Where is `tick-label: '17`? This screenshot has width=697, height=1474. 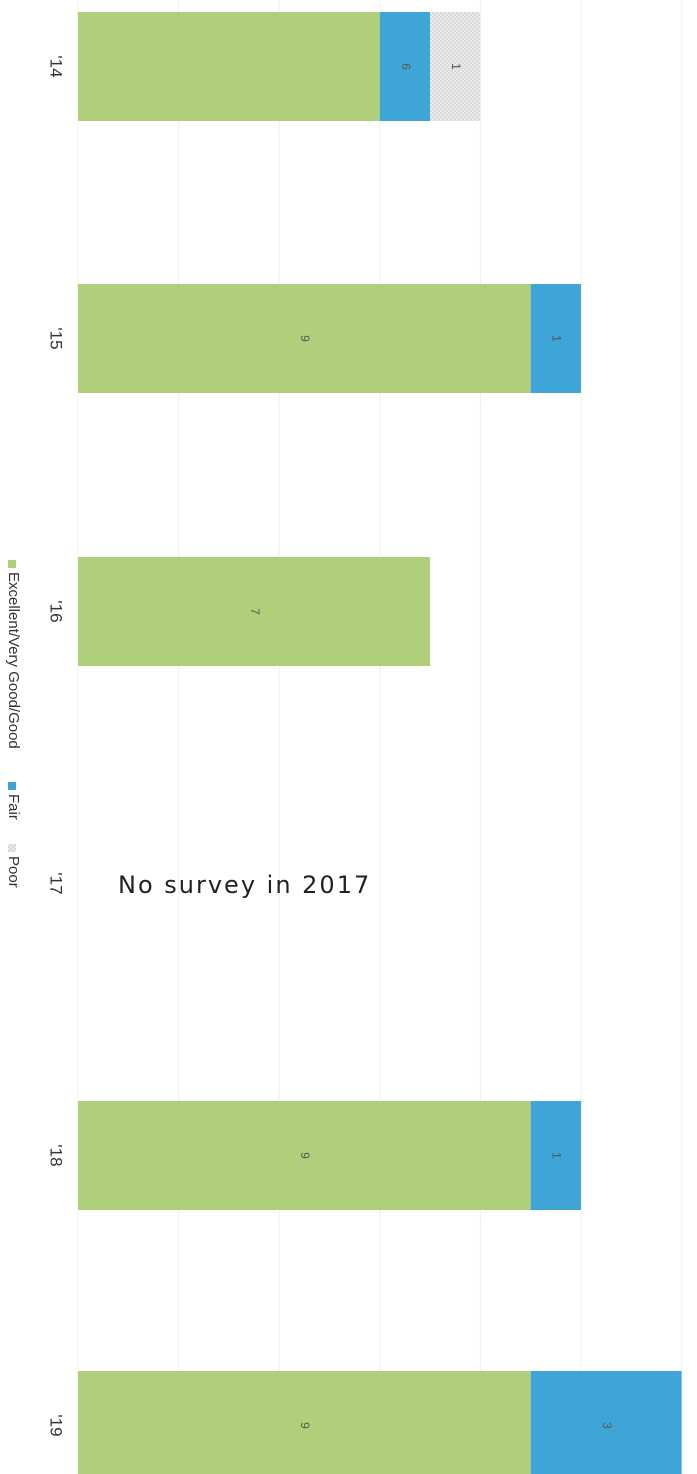
tick-label: '17 is located at coordinates (56, 883).